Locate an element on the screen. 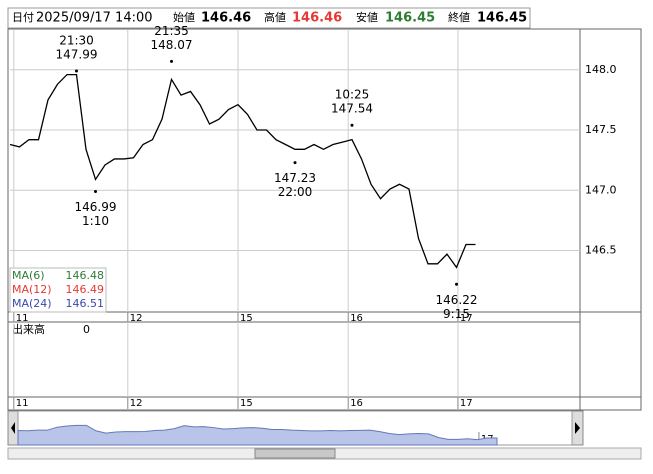 This screenshot has height=474, width=653. ma-name: MA(24) is located at coordinates (32, 303).